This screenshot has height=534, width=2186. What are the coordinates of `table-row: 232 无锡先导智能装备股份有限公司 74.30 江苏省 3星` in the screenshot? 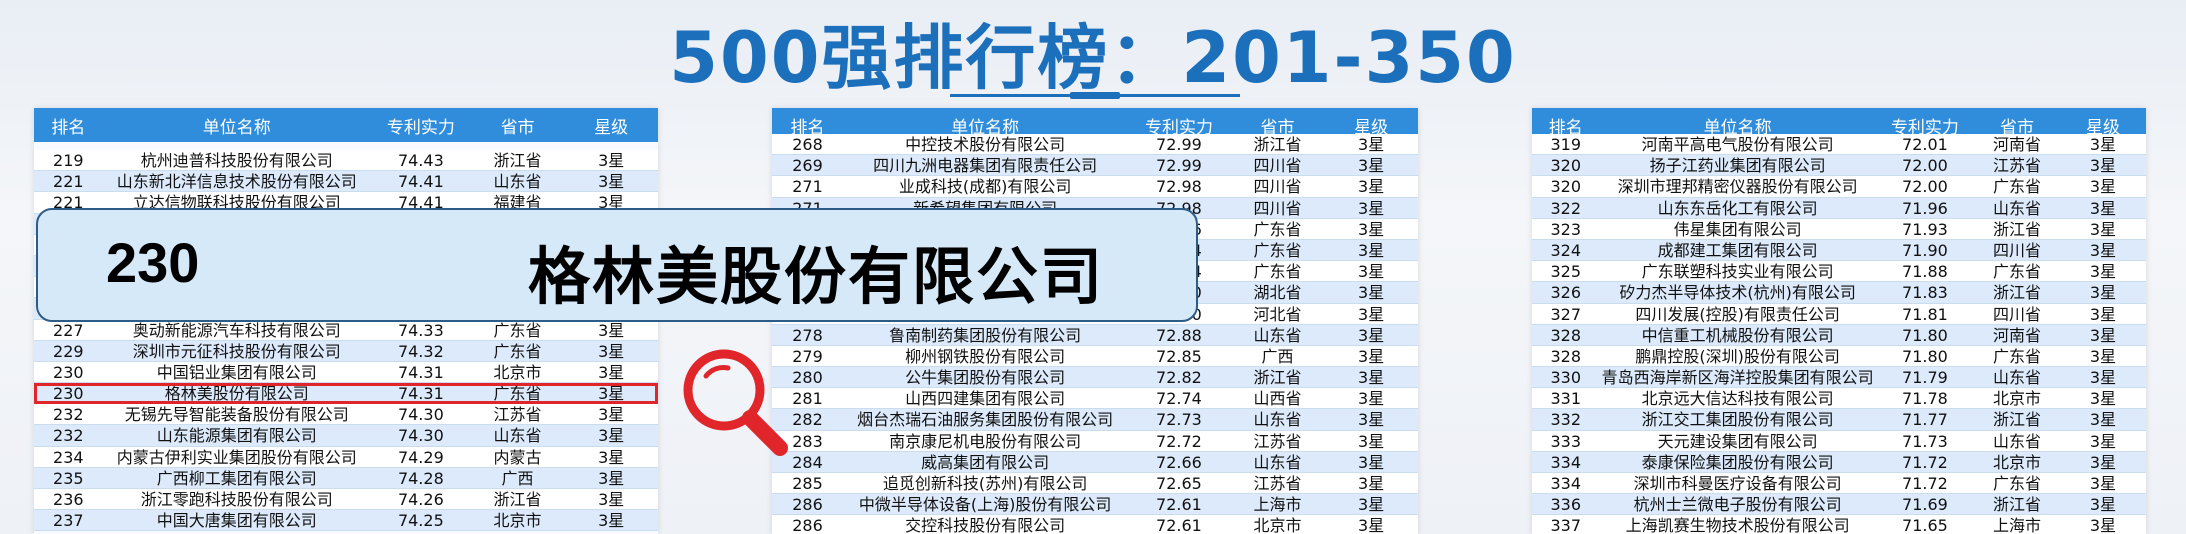 It's located at (346, 415).